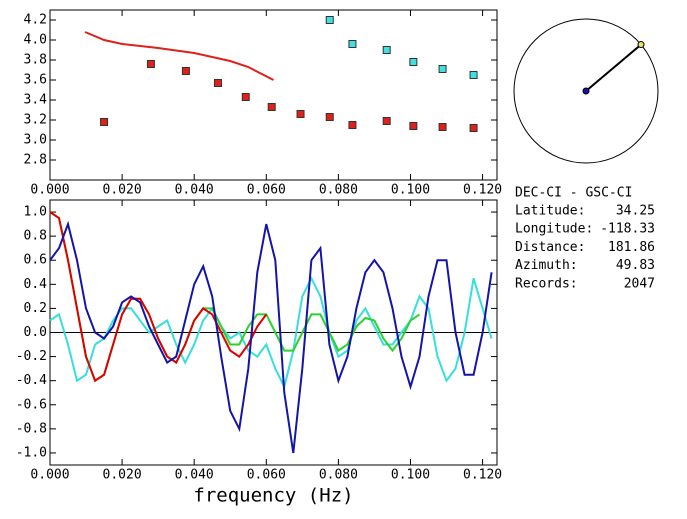 This screenshot has width=687, height=519. What do you see at coordinates (35, 60) in the screenshot?
I see `y-tick-label: 3.8` at bounding box center [35, 60].